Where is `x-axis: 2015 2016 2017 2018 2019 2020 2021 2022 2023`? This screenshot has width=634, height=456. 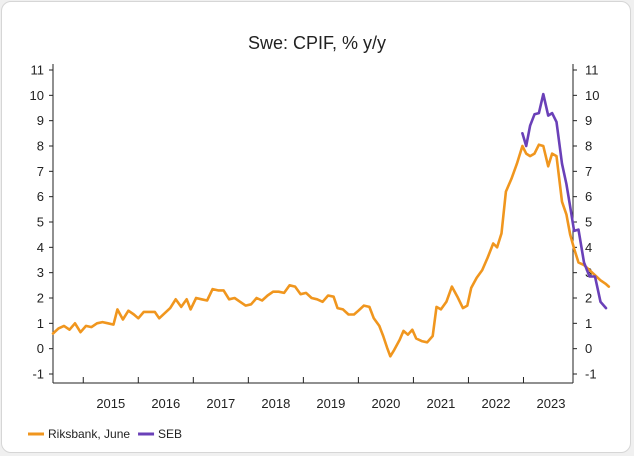
x-axis: 2015 2016 2017 2018 2019 2020 2021 2022 2023 is located at coordinates (324, 394).